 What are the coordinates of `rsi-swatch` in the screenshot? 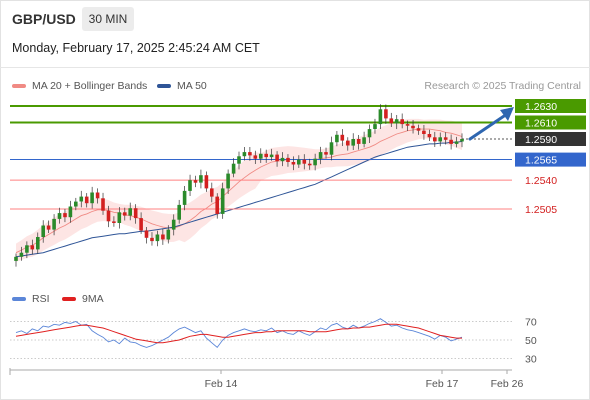 It's located at (19, 299).